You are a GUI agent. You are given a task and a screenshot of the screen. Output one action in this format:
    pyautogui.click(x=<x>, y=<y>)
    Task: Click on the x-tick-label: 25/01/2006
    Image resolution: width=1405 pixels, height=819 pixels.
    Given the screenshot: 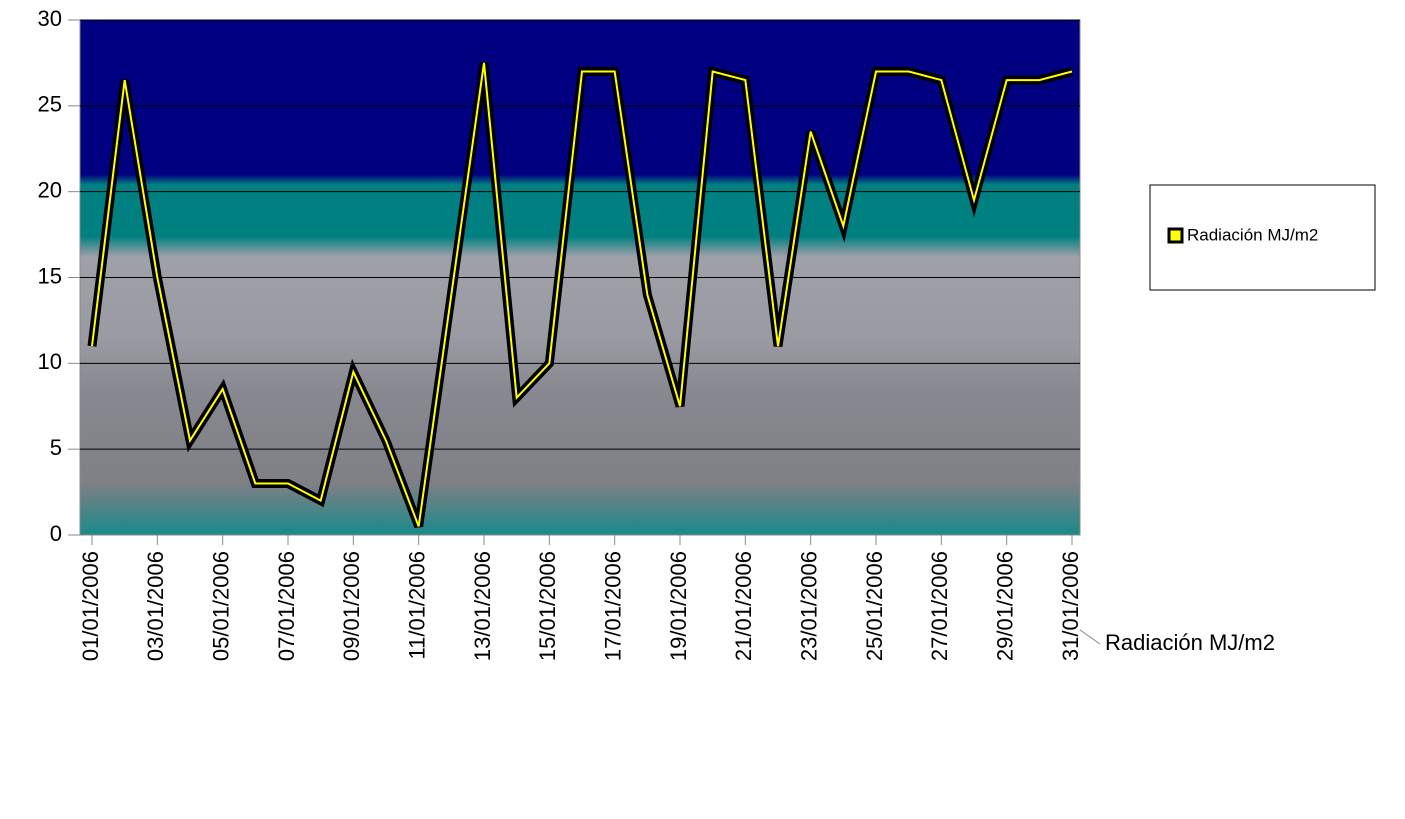 What is the action you would take?
    pyautogui.click(x=874, y=606)
    